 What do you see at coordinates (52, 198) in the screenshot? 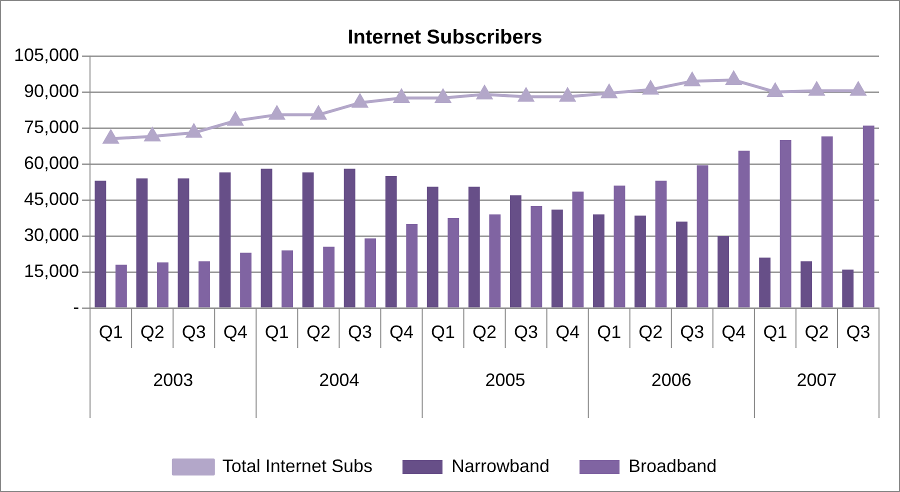
I see `y-tick-label: 45,000` at bounding box center [52, 198].